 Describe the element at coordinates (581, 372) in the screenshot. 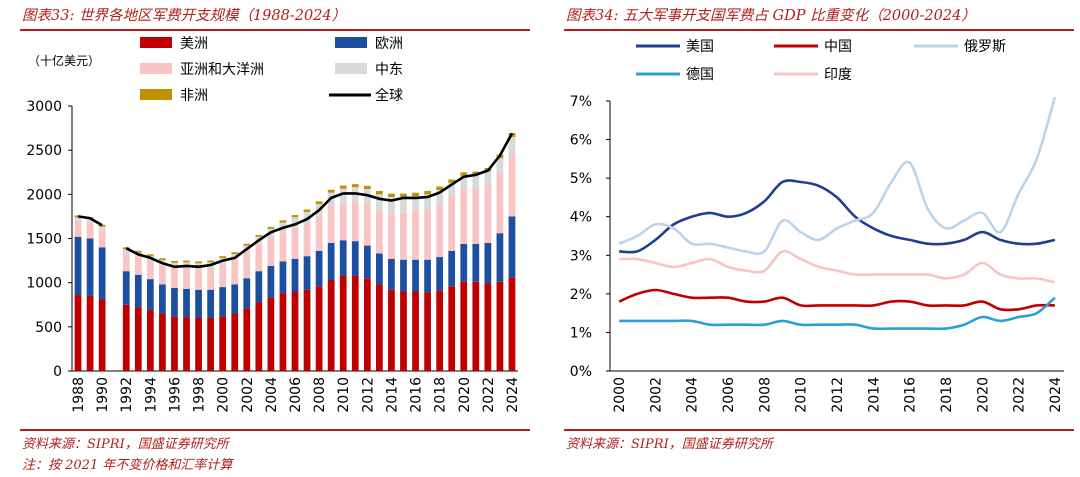

I see `y-tick-label: 0%` at that location.